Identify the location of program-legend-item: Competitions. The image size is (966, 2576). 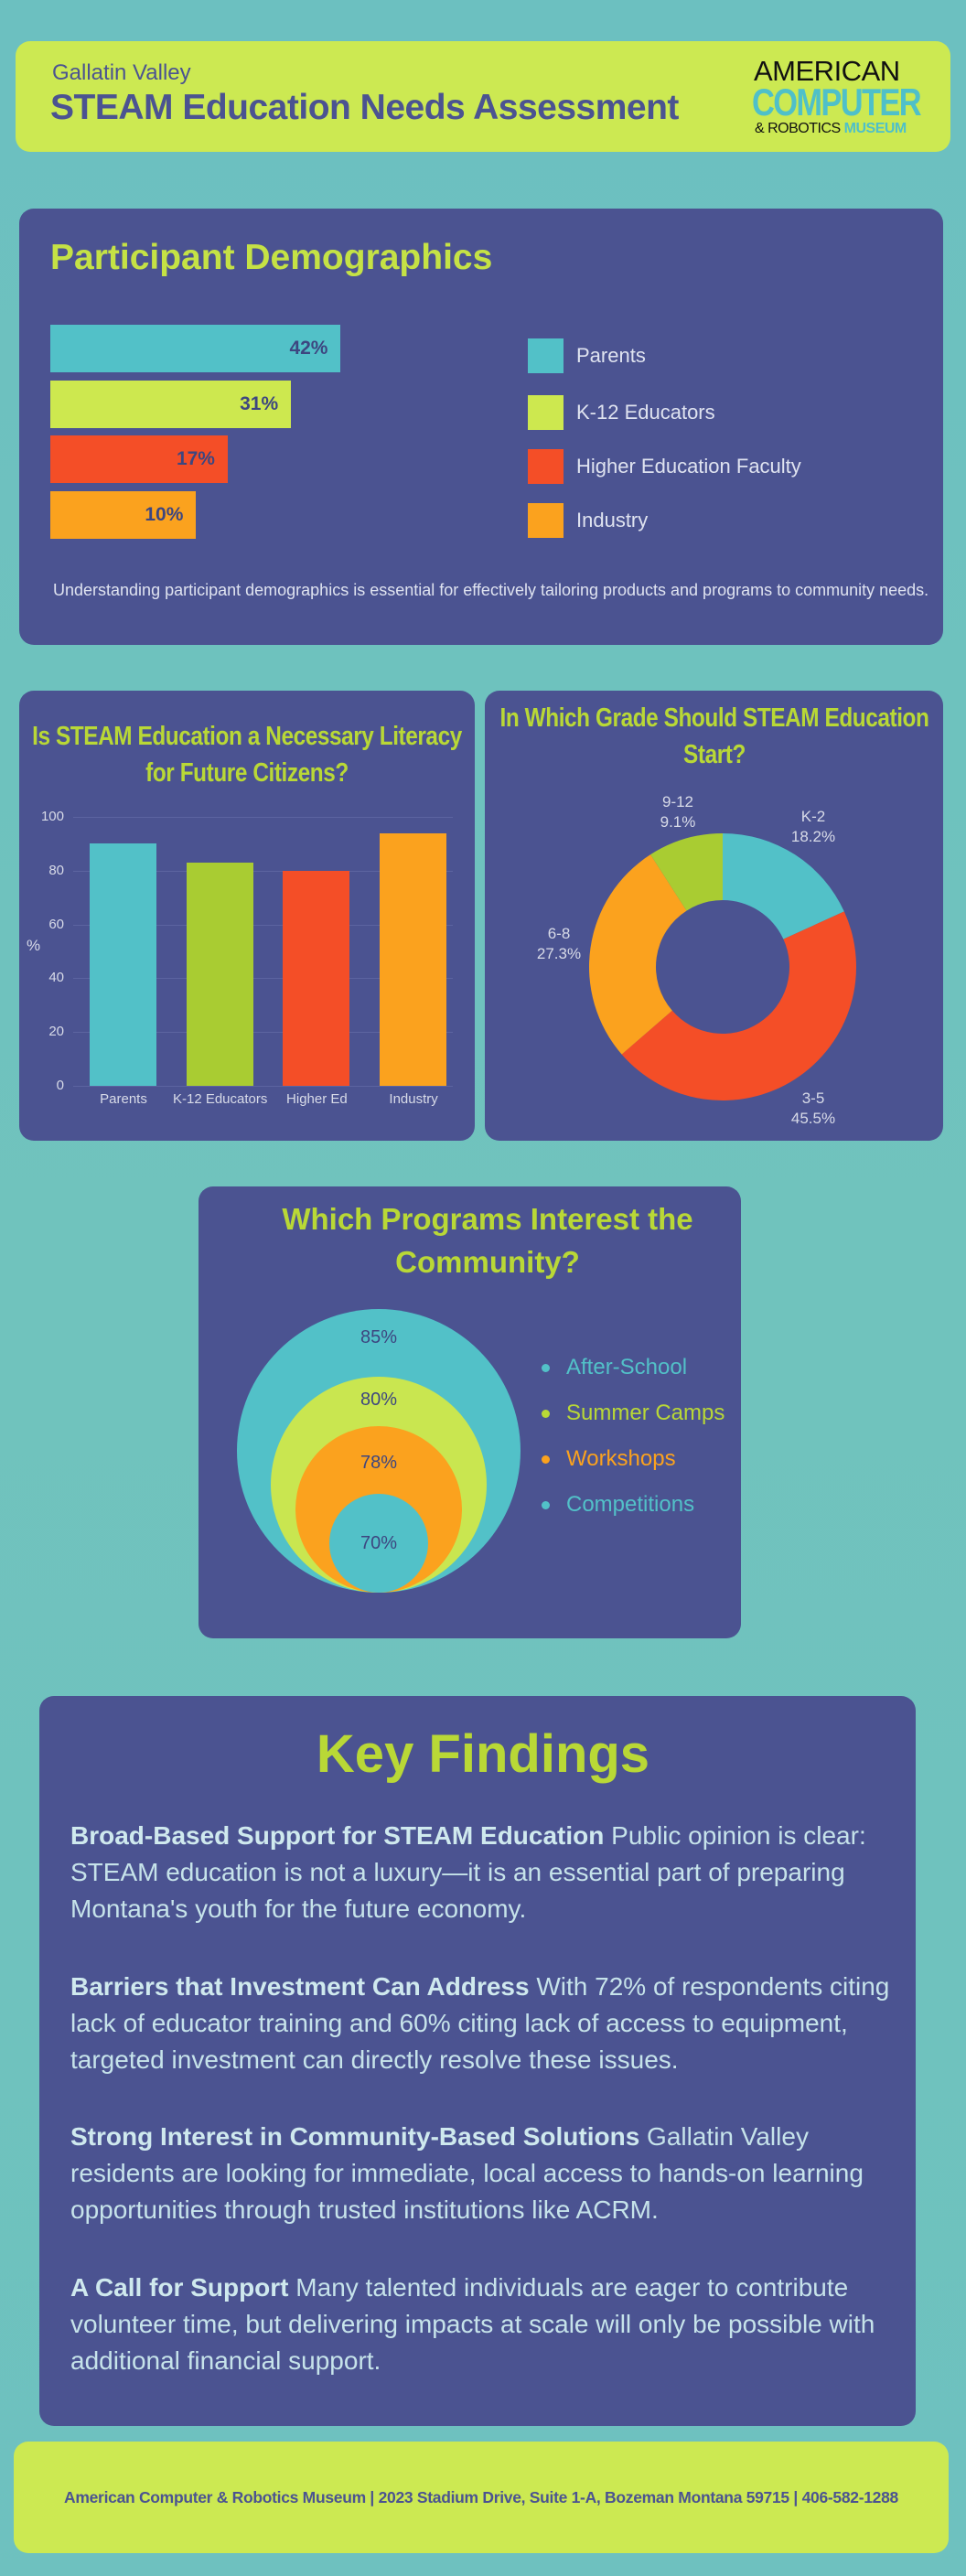
(618, 1505).